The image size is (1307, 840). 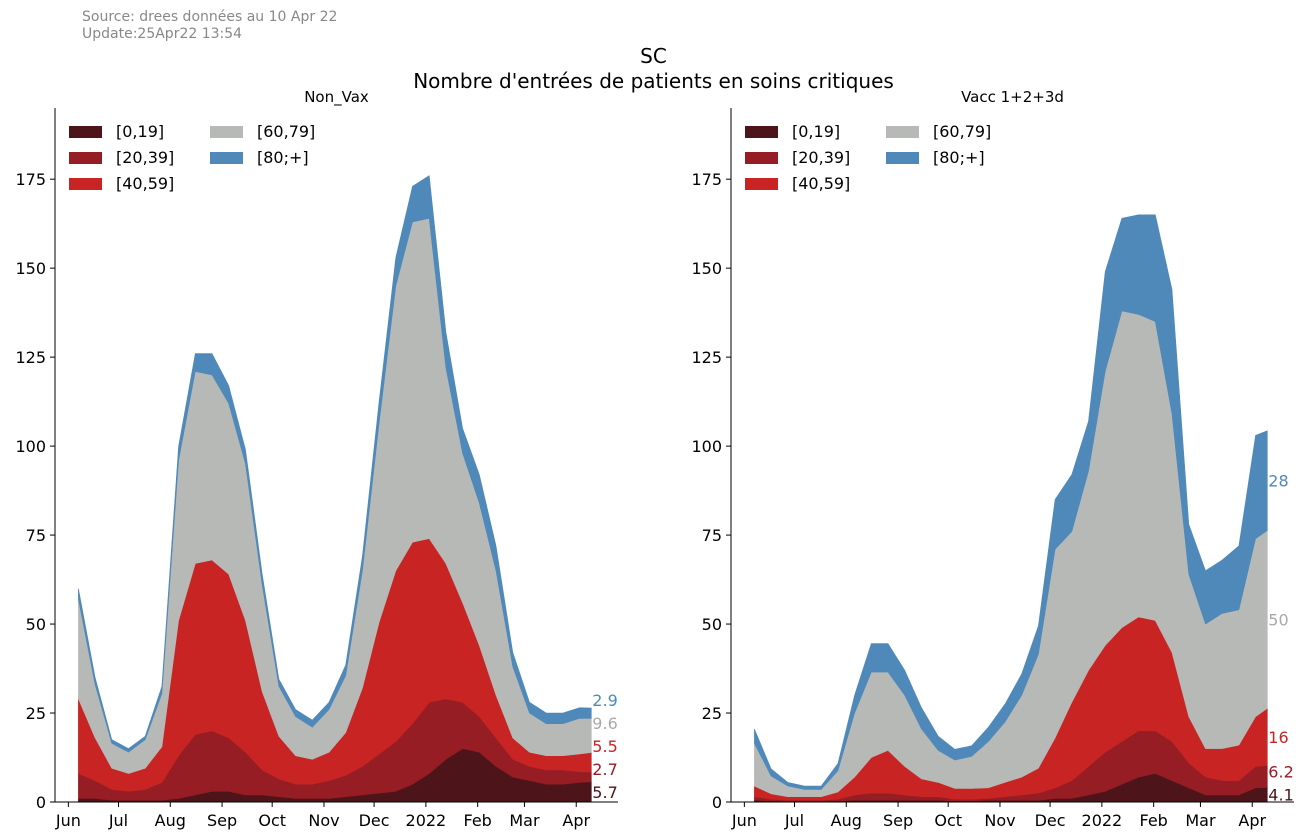 I want to click on subplot-title: Vacc 1+2+3d, so click(x=1012, y=97).